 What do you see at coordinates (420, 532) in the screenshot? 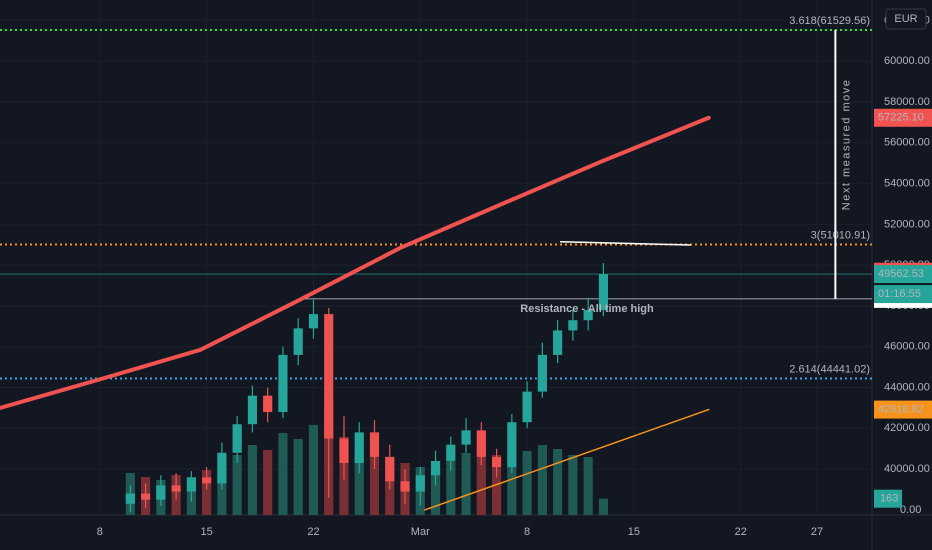
I see `x-tick-label: Mar` at bounding box center [420, 532].